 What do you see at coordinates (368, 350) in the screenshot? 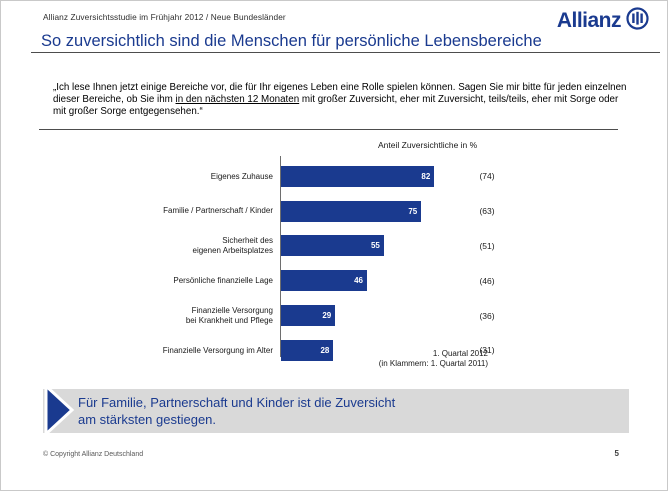
I see `bar-track: 28` at bounding box center [368, 350].